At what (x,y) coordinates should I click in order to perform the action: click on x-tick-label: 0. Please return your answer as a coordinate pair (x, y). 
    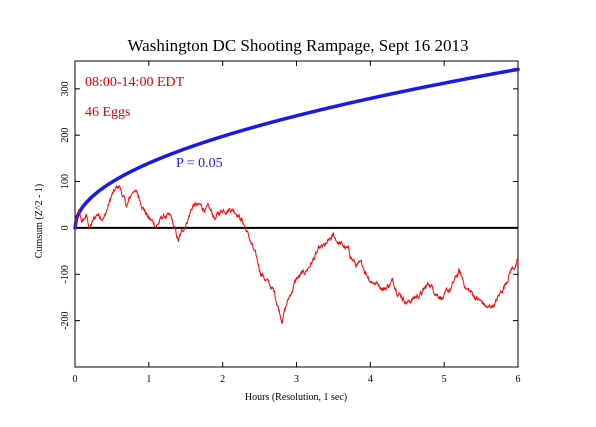
    Looking at the image, I should click on (75, 379).